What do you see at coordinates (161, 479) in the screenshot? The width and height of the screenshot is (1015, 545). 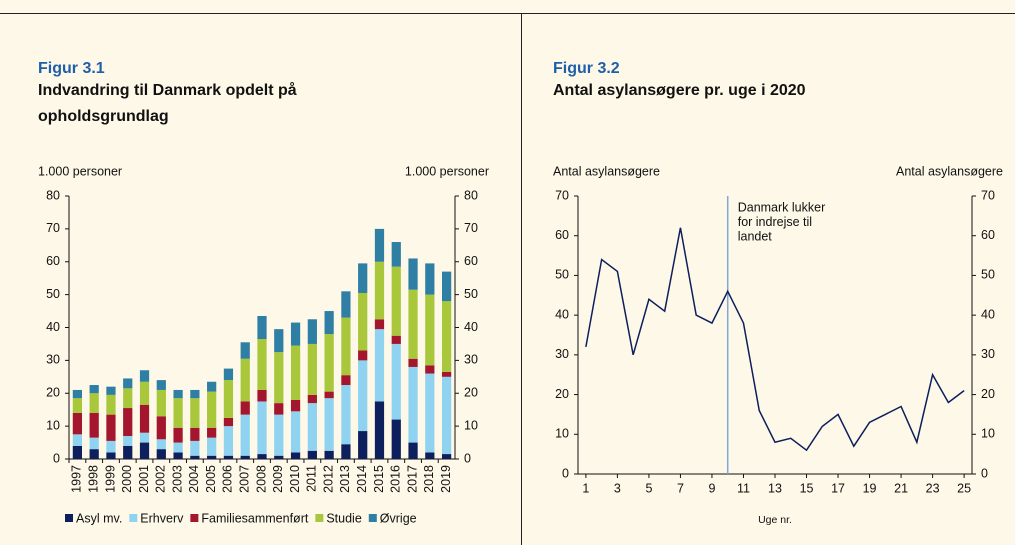 I see `x-tick-label: 2002` at bounding box center [161, 479].